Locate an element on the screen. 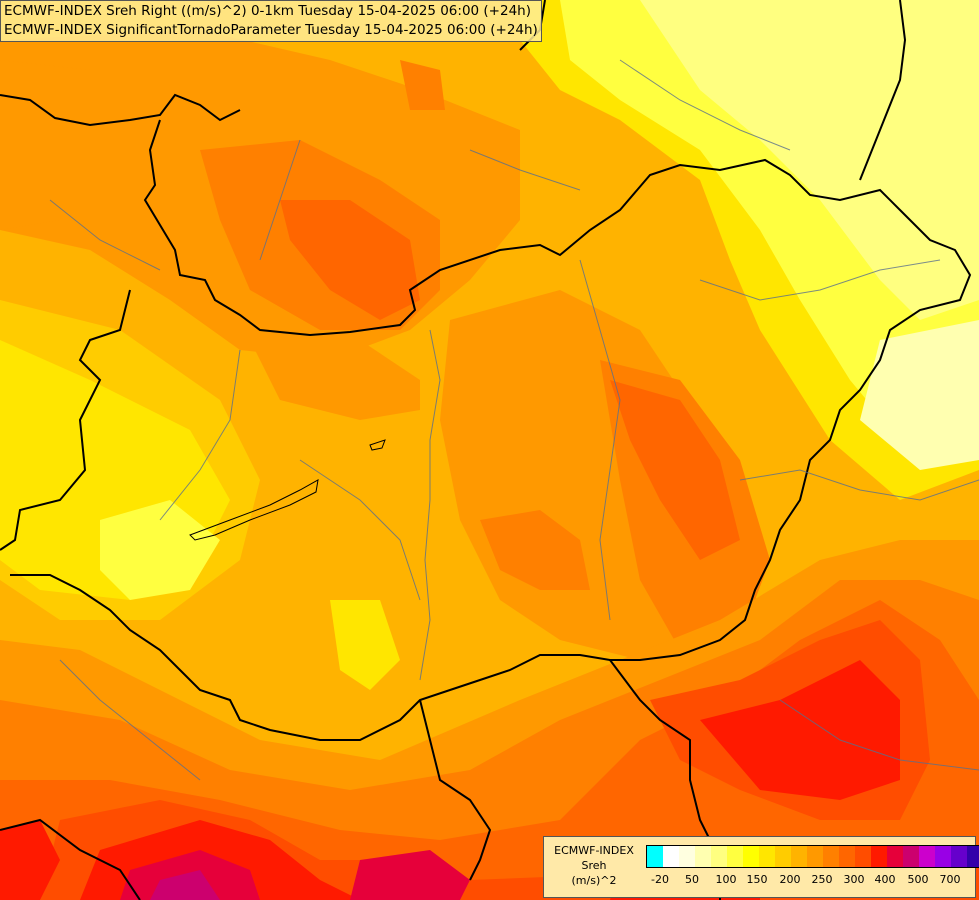 Image resolution: width=979 pixels, height=900 pixels. legend-tick-label: -20 is located at coordinates (660, 879).